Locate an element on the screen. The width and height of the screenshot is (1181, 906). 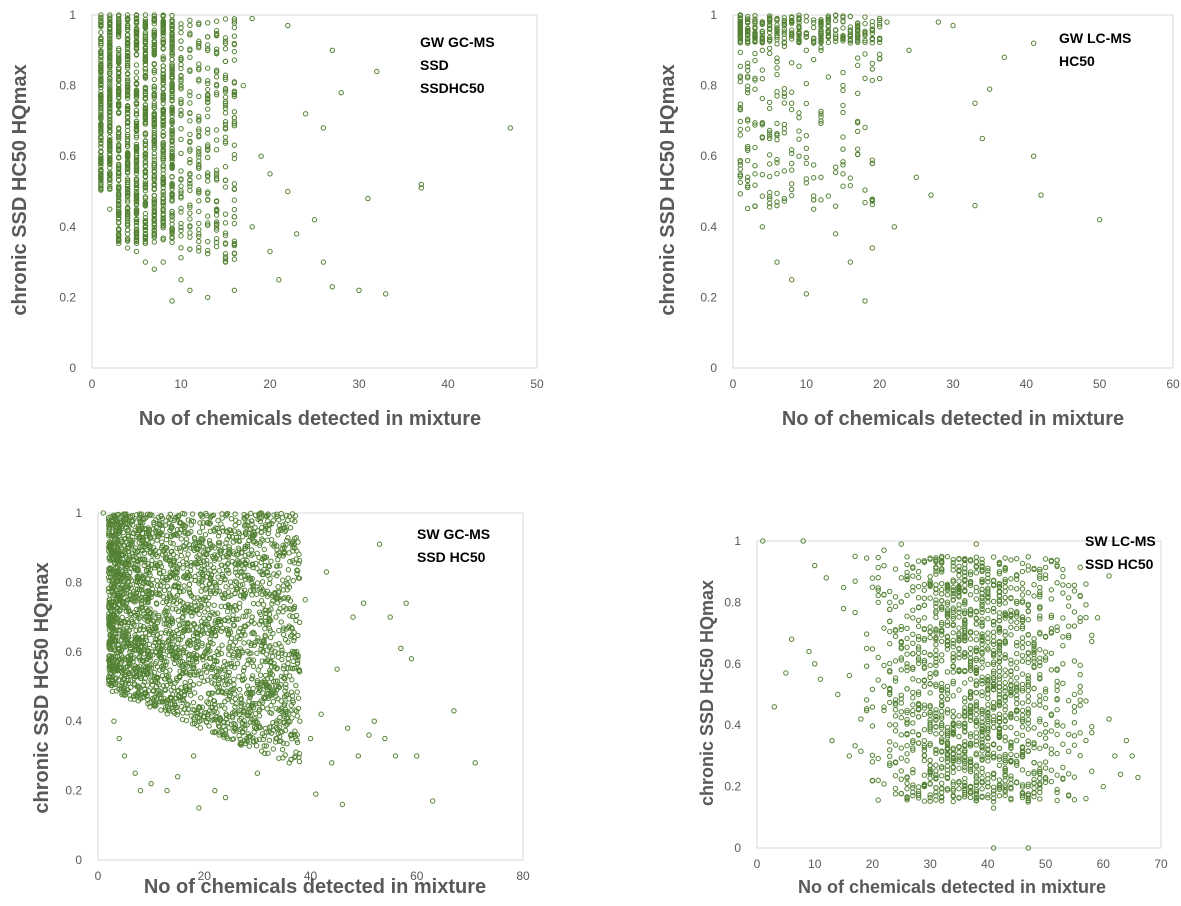
point-cloud is located at coordinates (204, 637).